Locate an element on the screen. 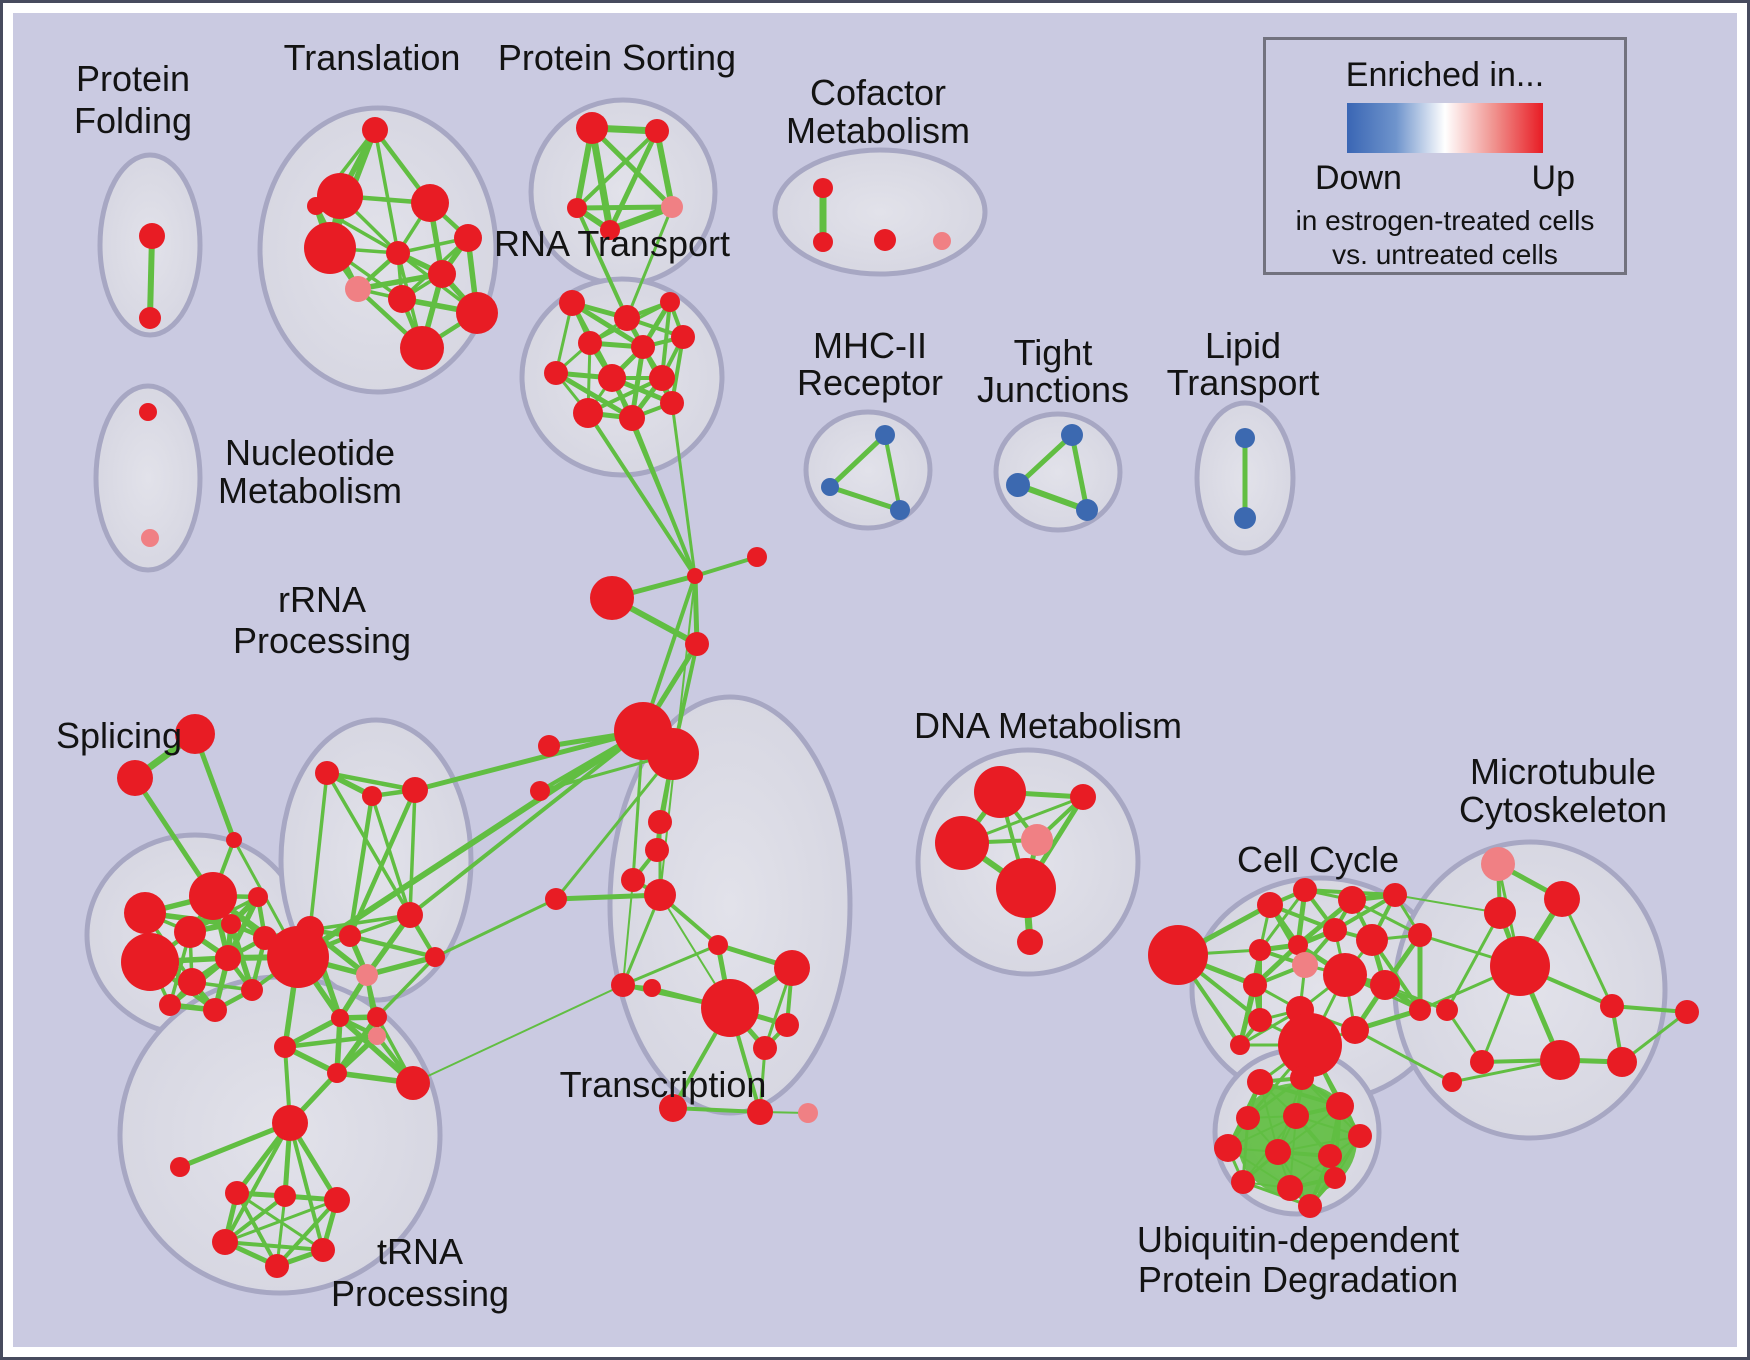  cluster-tight_junctions-label: Tight is located at coordinates (1053, 352).